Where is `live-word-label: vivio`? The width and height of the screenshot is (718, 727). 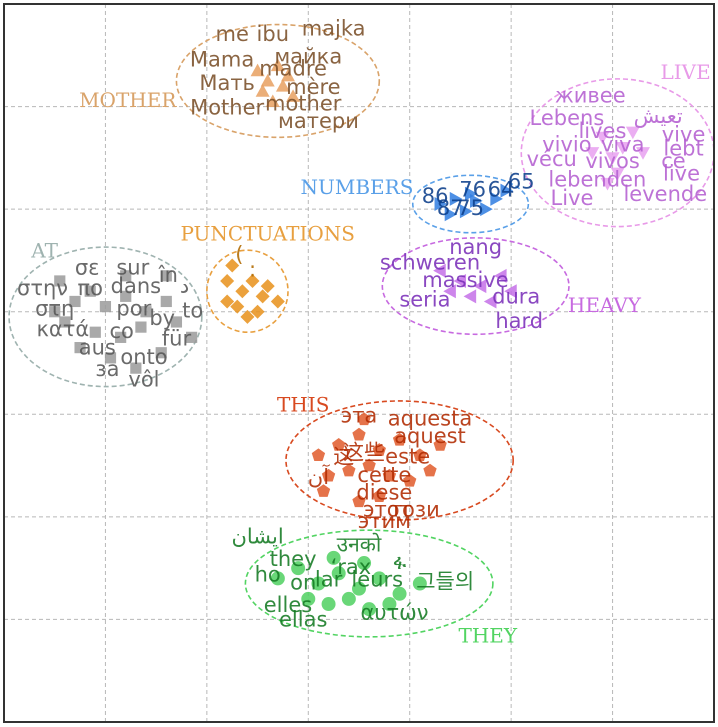 live-word-label: vivio is located at coordinates (566, 145).